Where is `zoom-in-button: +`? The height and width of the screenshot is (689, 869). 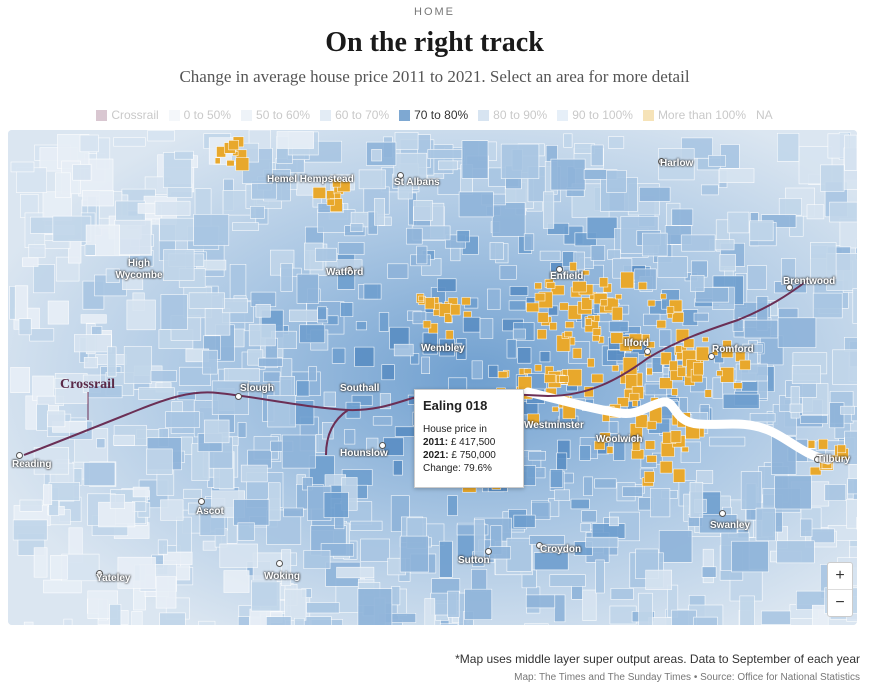 zoom-in-button: + is located at coordinates (840, 576).